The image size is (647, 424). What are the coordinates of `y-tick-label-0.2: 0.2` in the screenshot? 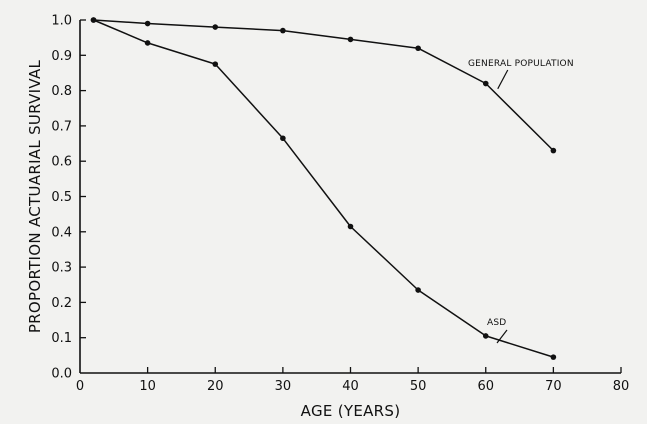 It's located at (61, 303).